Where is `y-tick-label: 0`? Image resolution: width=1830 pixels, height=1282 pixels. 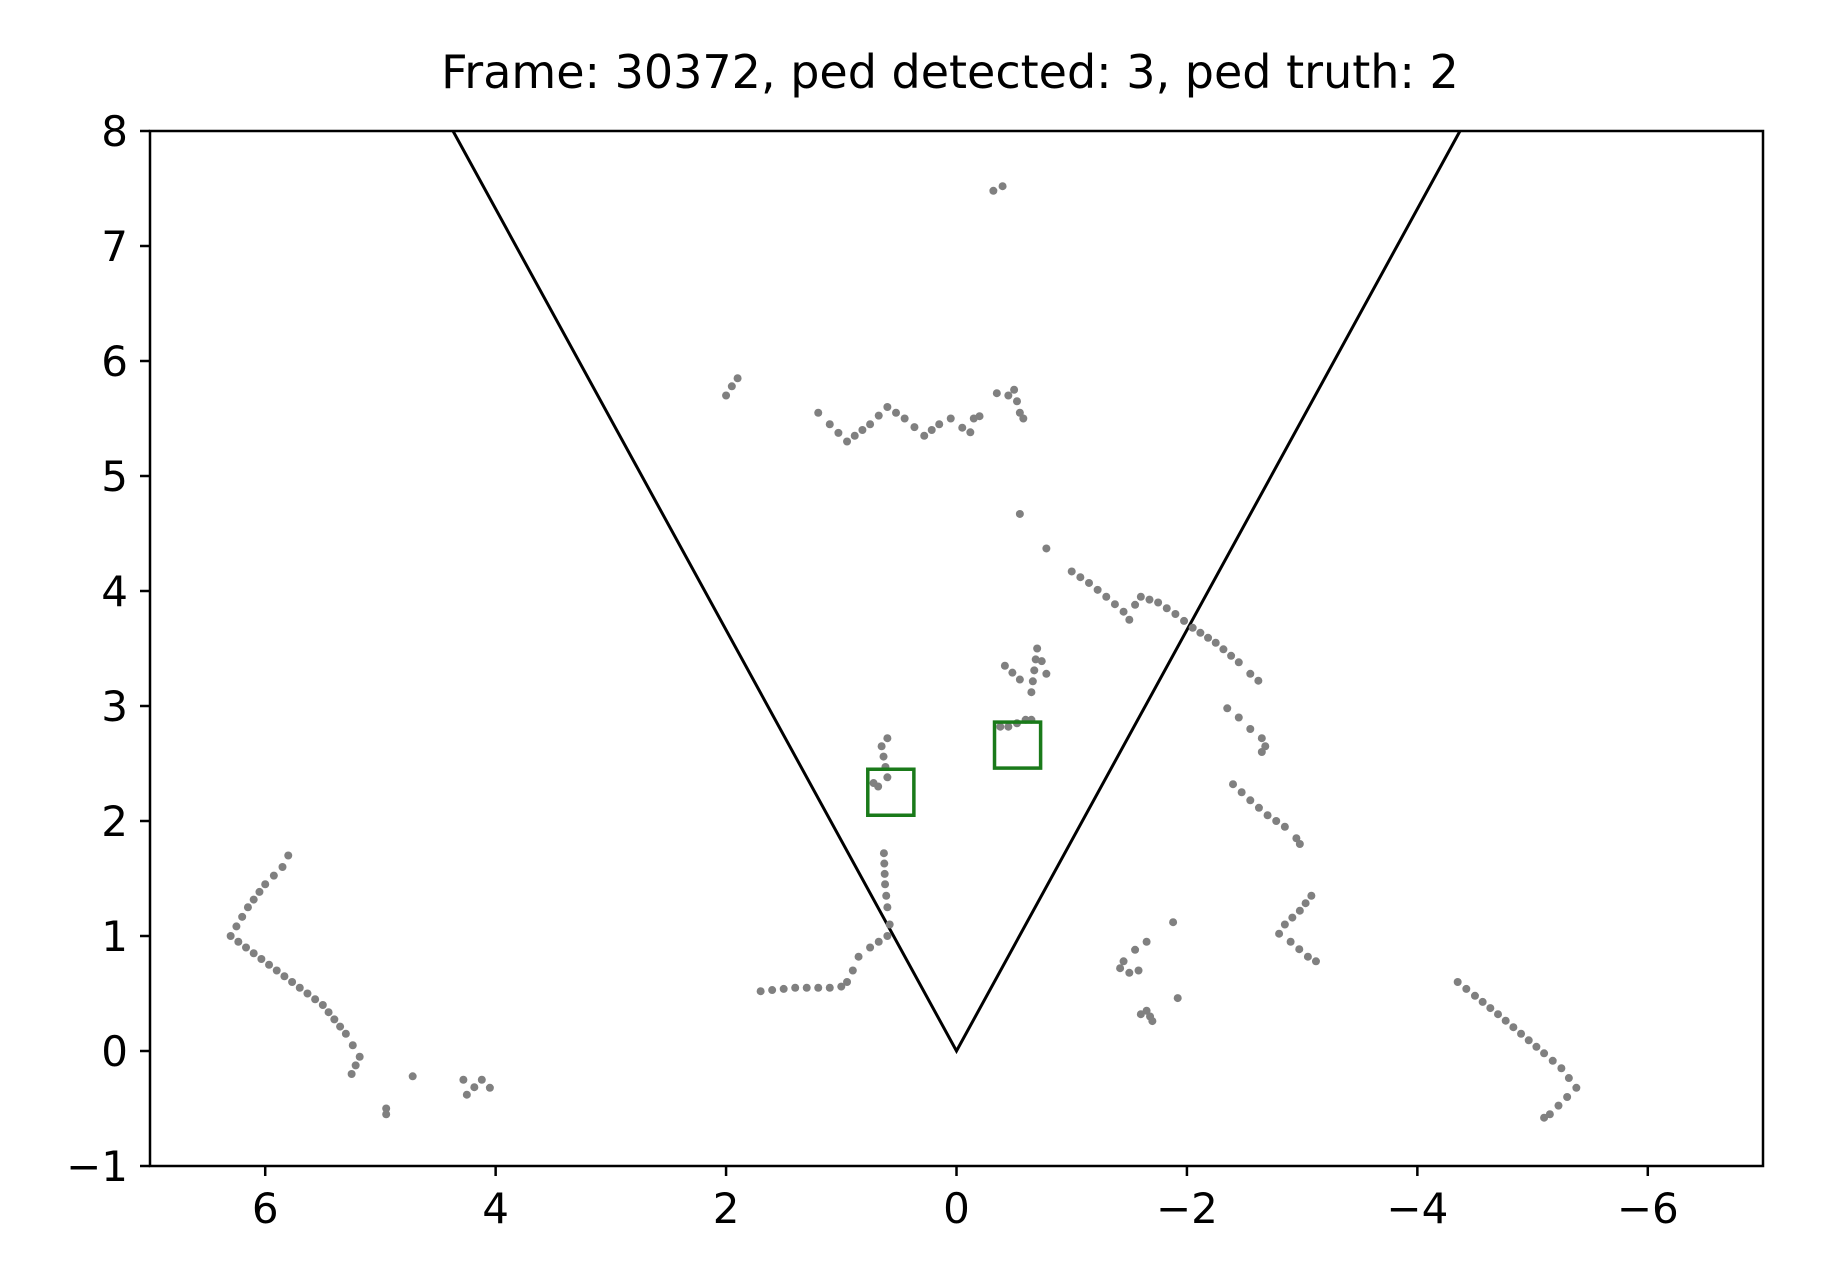
y-tick-label: 0 is located at coordinates (114, 1051).